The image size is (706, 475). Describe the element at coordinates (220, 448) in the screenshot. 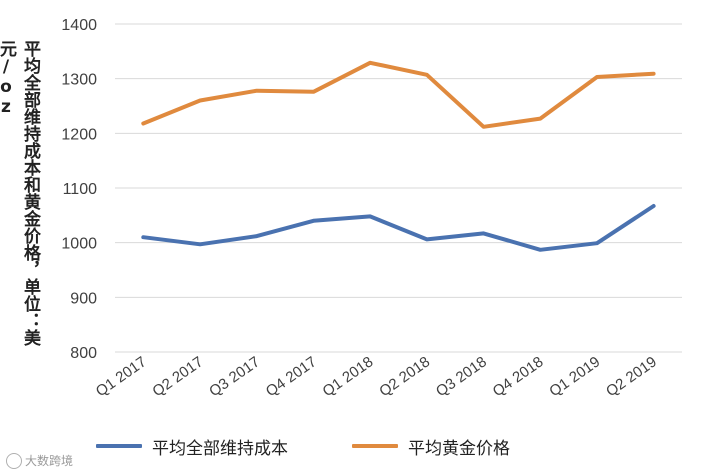

I see `legend-label-cost: 平均全部维持成本` at that location.